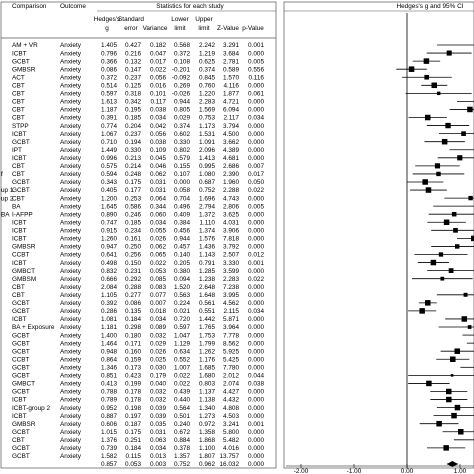 This screenshot has width=474, height=474. Describe the element at coordinates (109, 327) in the screenshot. I see `cell-g: 1.181` at that location.